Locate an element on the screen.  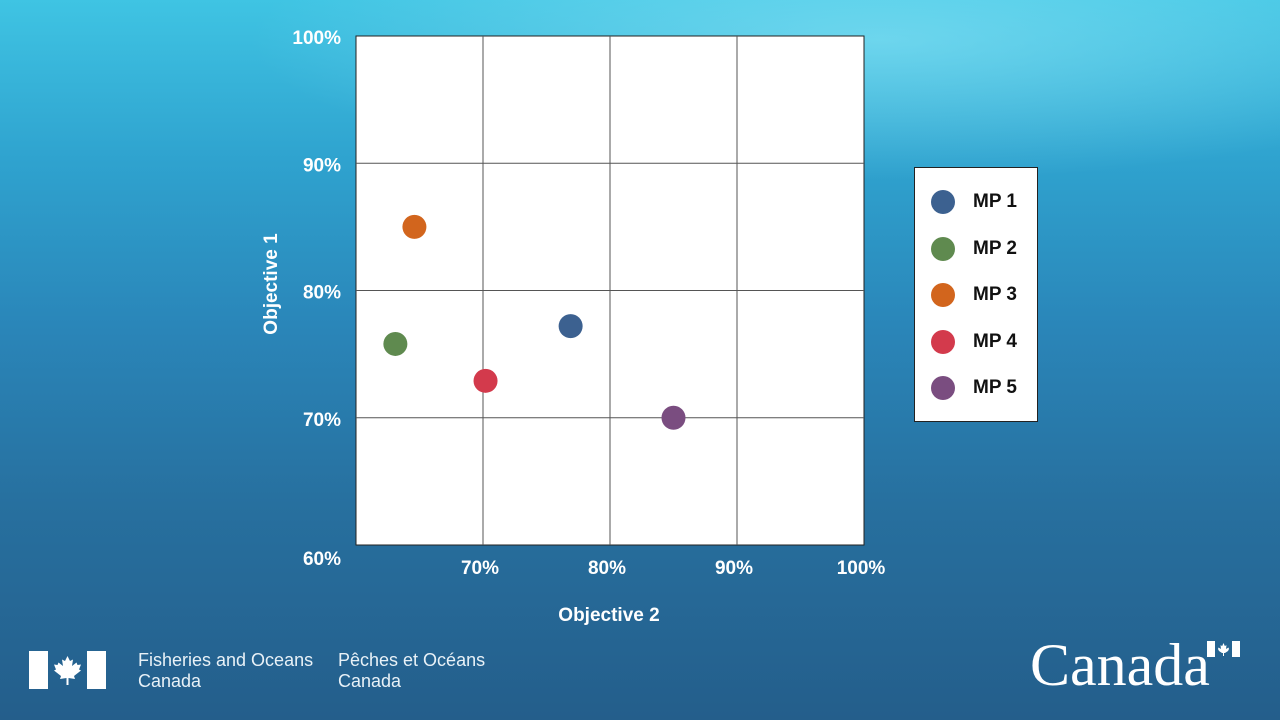
data-points is located at coordinates (534, 322).